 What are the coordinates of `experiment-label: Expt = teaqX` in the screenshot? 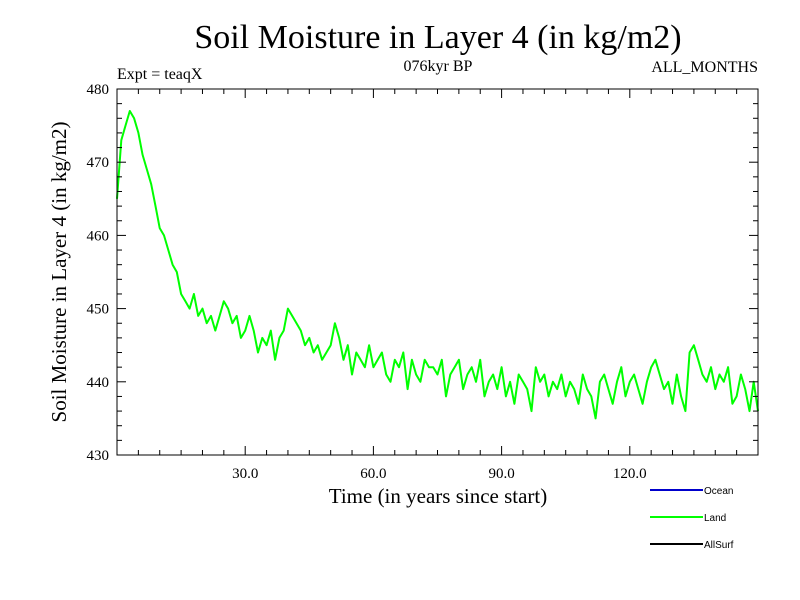 It's located at (160, 74).